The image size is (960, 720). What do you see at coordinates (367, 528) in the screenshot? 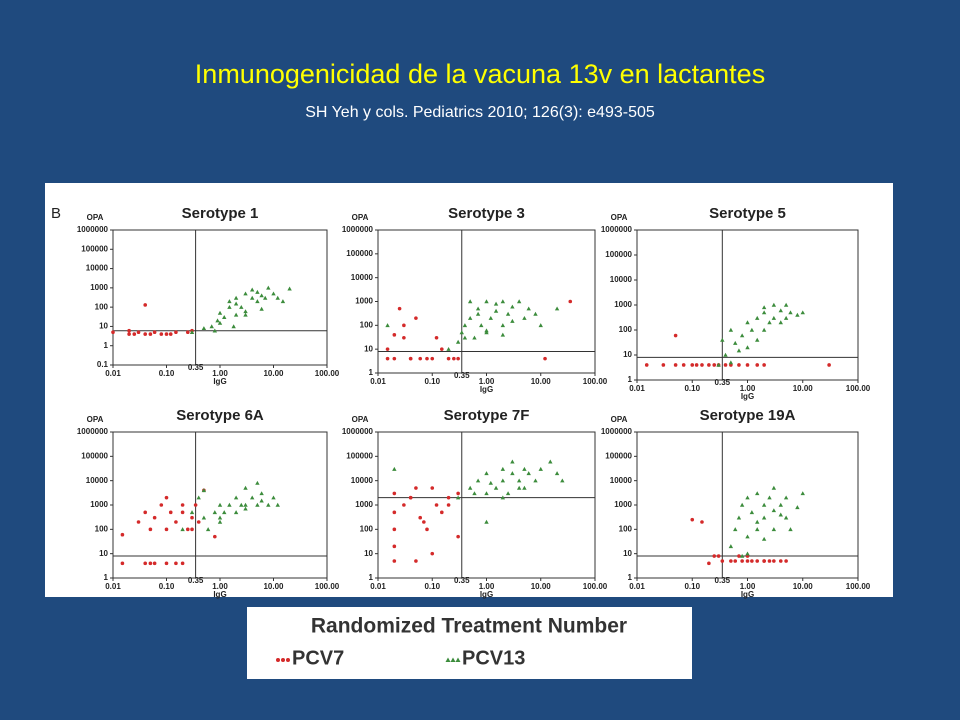
I see `y-tick-label: 100` at bounding box center [367, 528].